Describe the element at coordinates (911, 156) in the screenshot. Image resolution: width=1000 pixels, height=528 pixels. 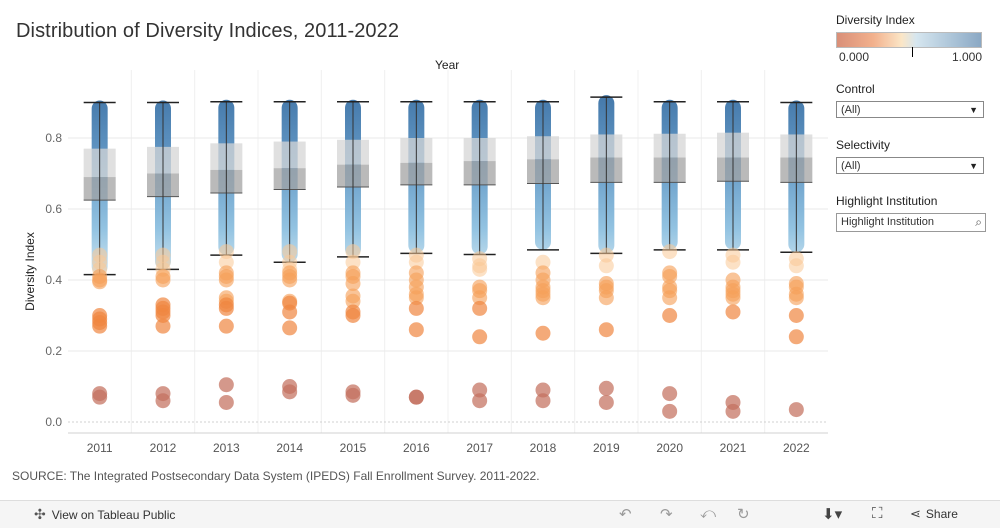
I see `filter-selectivity: Selectivity (All) ▼` at that location.